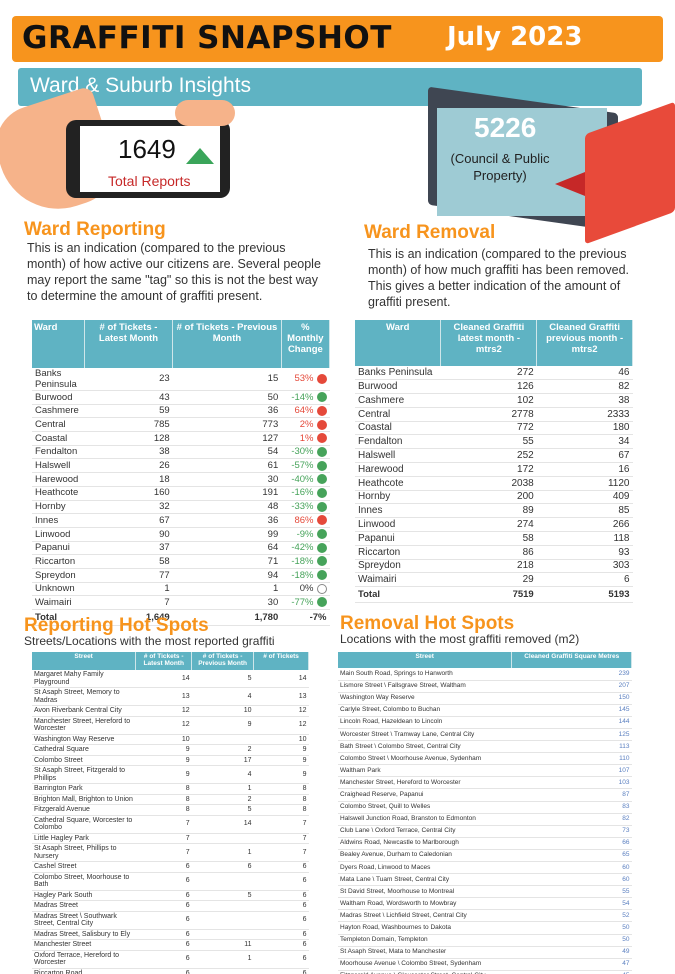 The width and height of the screenshot is (675, 974). What do you see at coordinates (222, 906) in the screenshot?
I see `previous-count` at bounding box center [222, 906].